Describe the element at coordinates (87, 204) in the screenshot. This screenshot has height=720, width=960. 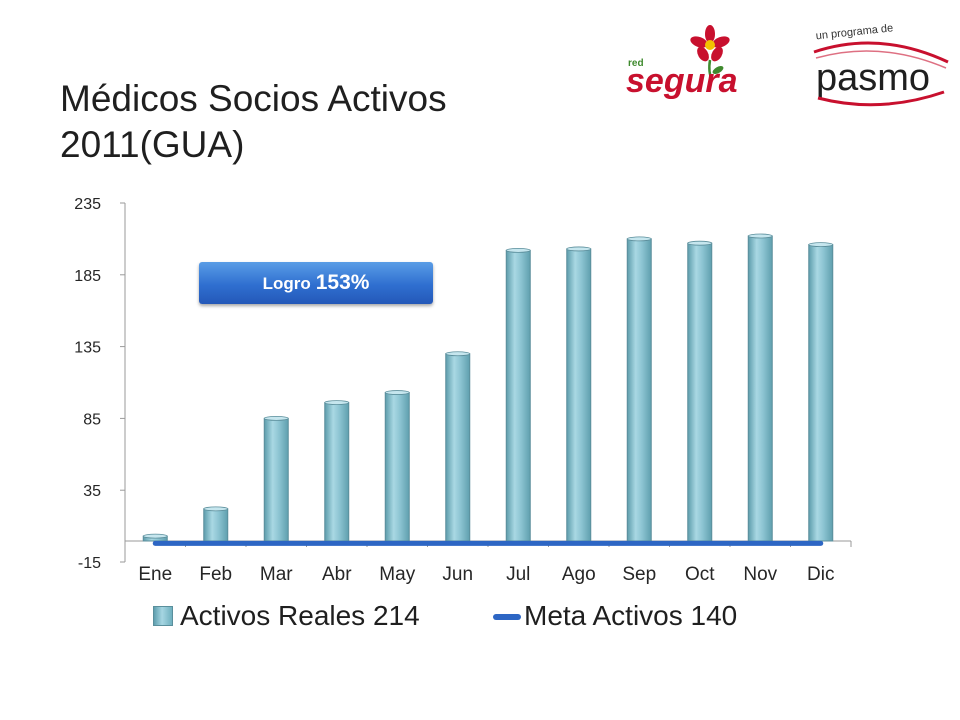
I see `y-tick-label: 235` at that location.